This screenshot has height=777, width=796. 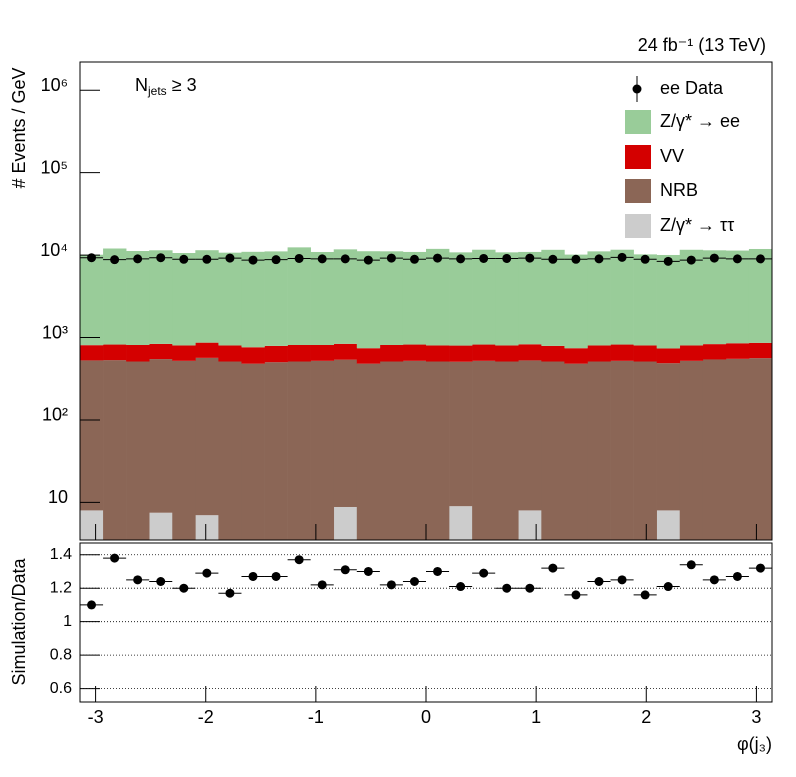 I want to click on legend-label: VV, so click(x=672, y=156).